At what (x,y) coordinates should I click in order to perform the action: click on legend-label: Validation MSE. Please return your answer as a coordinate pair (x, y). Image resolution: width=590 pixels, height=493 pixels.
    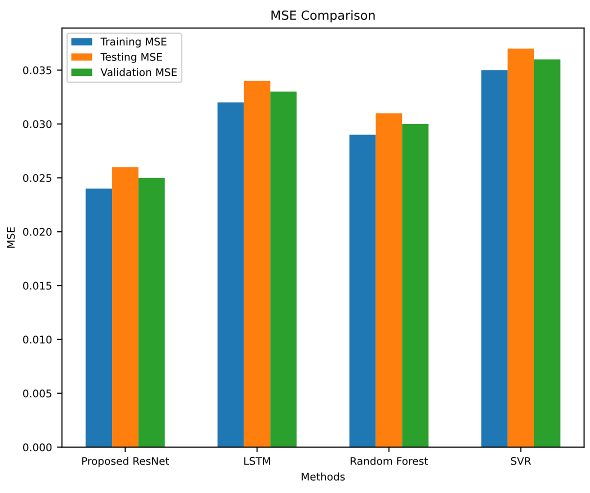
    Looking at the image, I should click on (138, 72).